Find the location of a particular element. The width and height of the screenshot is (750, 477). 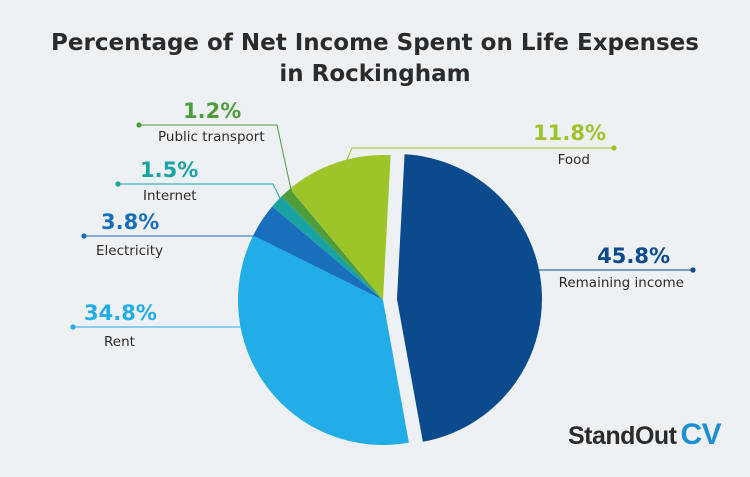

slice-value-label: 3.8% is located at coordinates (130, 222).